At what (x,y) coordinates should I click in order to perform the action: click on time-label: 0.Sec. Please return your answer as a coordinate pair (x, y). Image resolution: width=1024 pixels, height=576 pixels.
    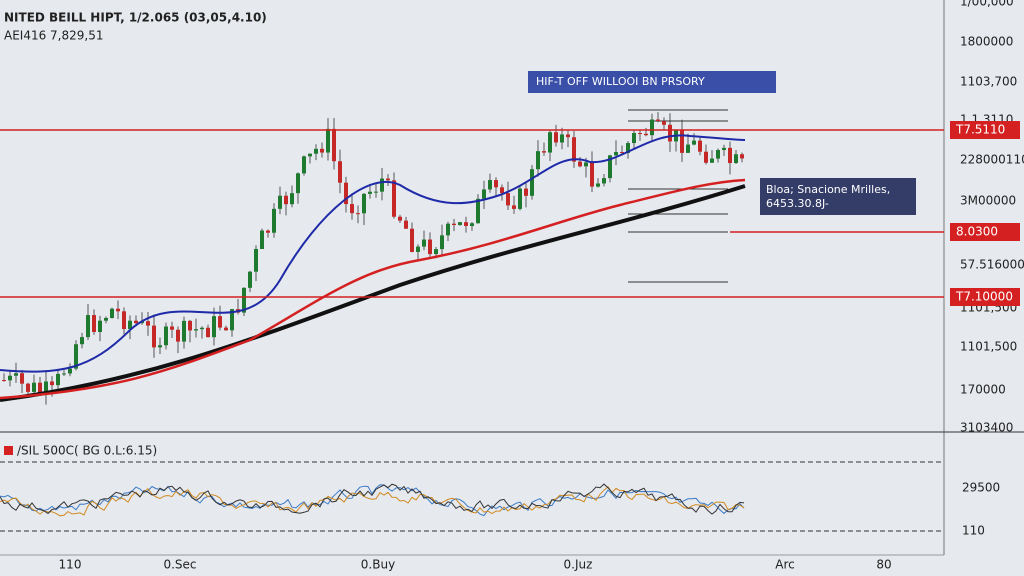
    Looking at the image, I should click on (179, 565).